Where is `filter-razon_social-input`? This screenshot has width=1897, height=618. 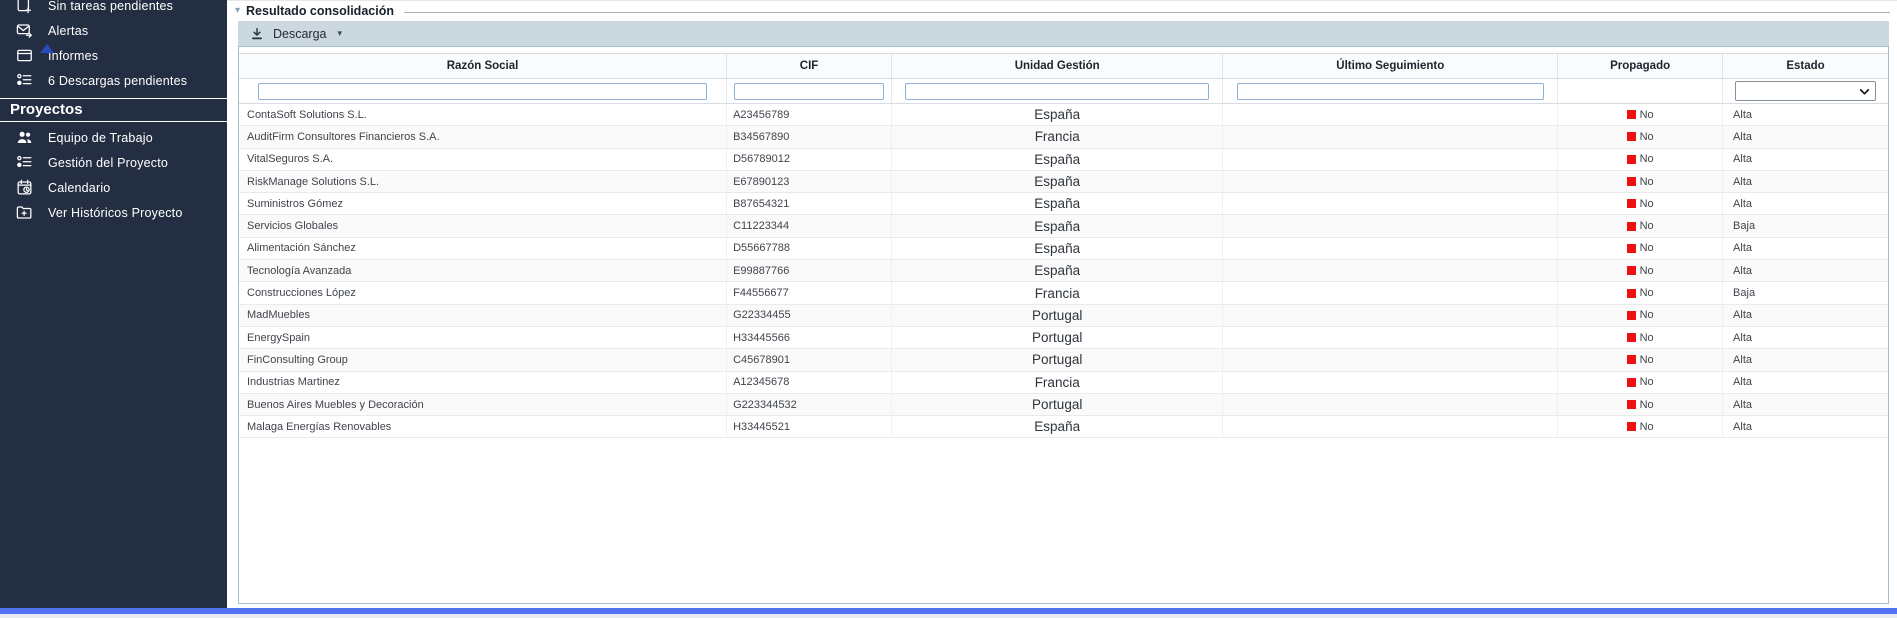
filter-razon_social-input is located at coordinates (482, 91).